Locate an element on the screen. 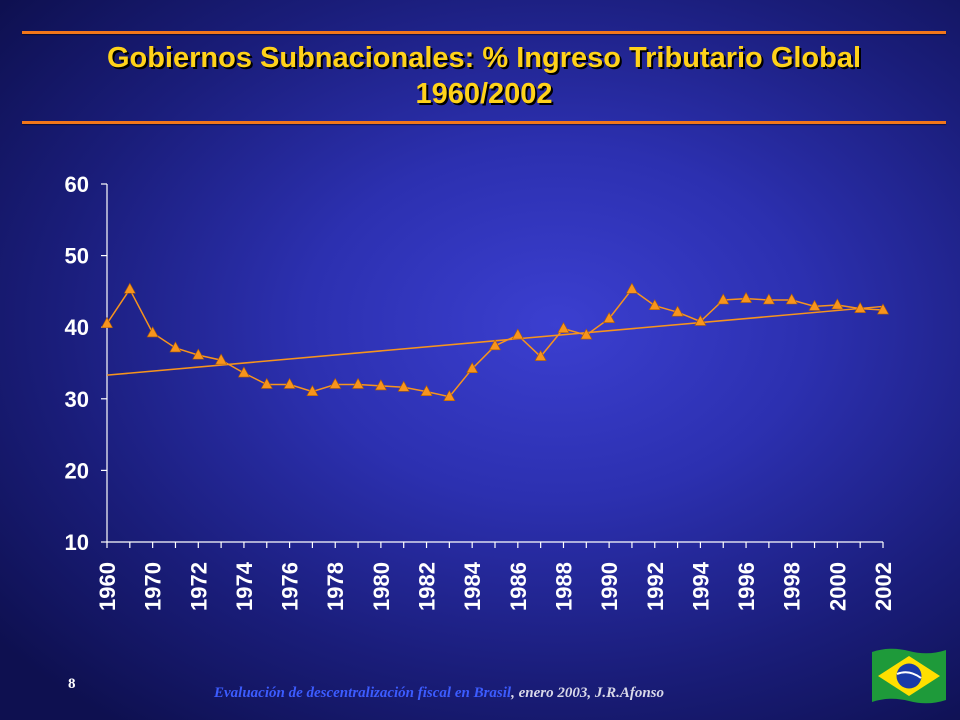 The image size is (960, 720). x-tick-label: 1994 is located at coordinates (700, 586).